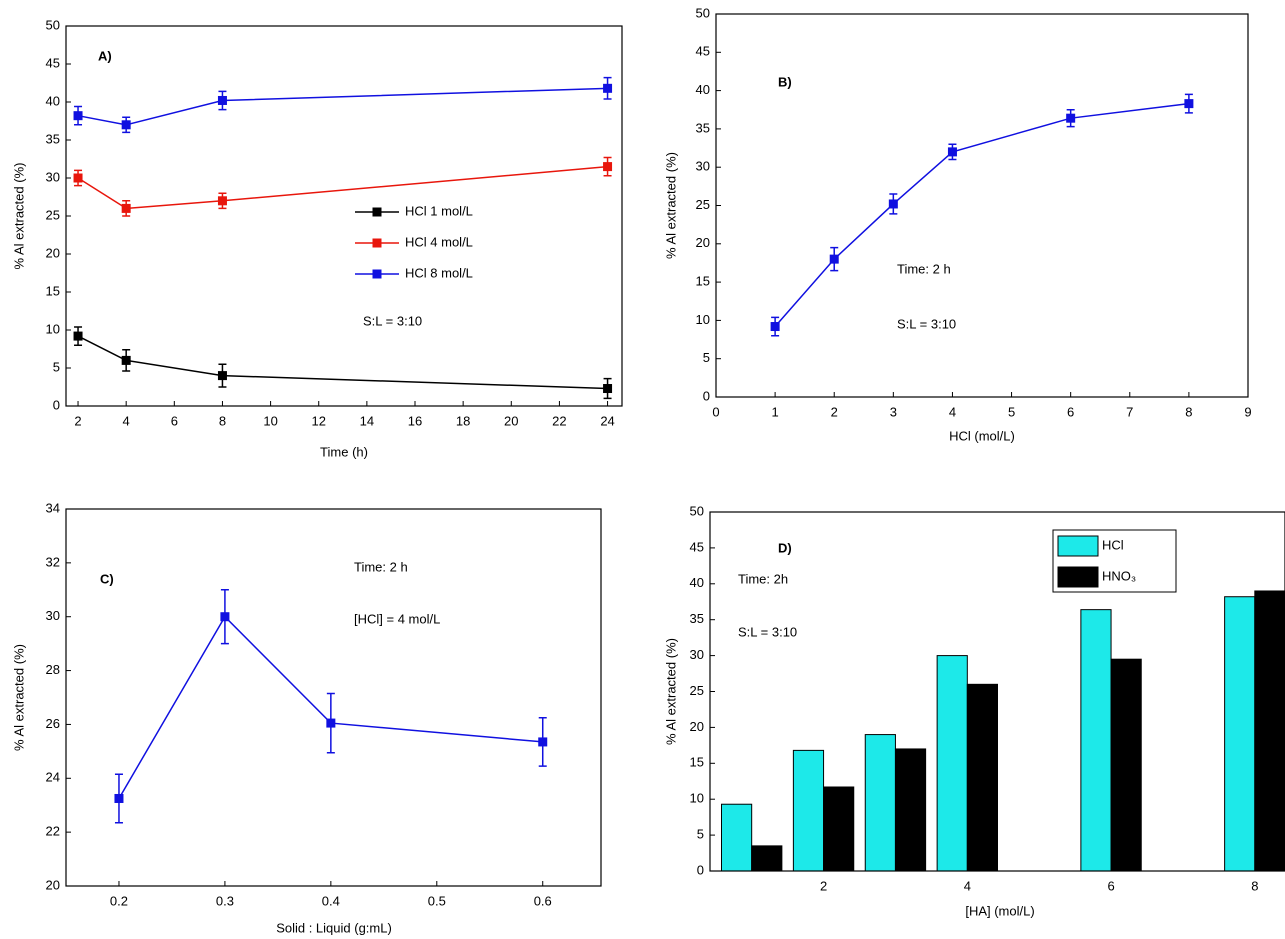 The image size is (1285, 939). Describe the element at coordinates (53, 777) in the screenshot. I see `y-tick-label: 24` at that location.